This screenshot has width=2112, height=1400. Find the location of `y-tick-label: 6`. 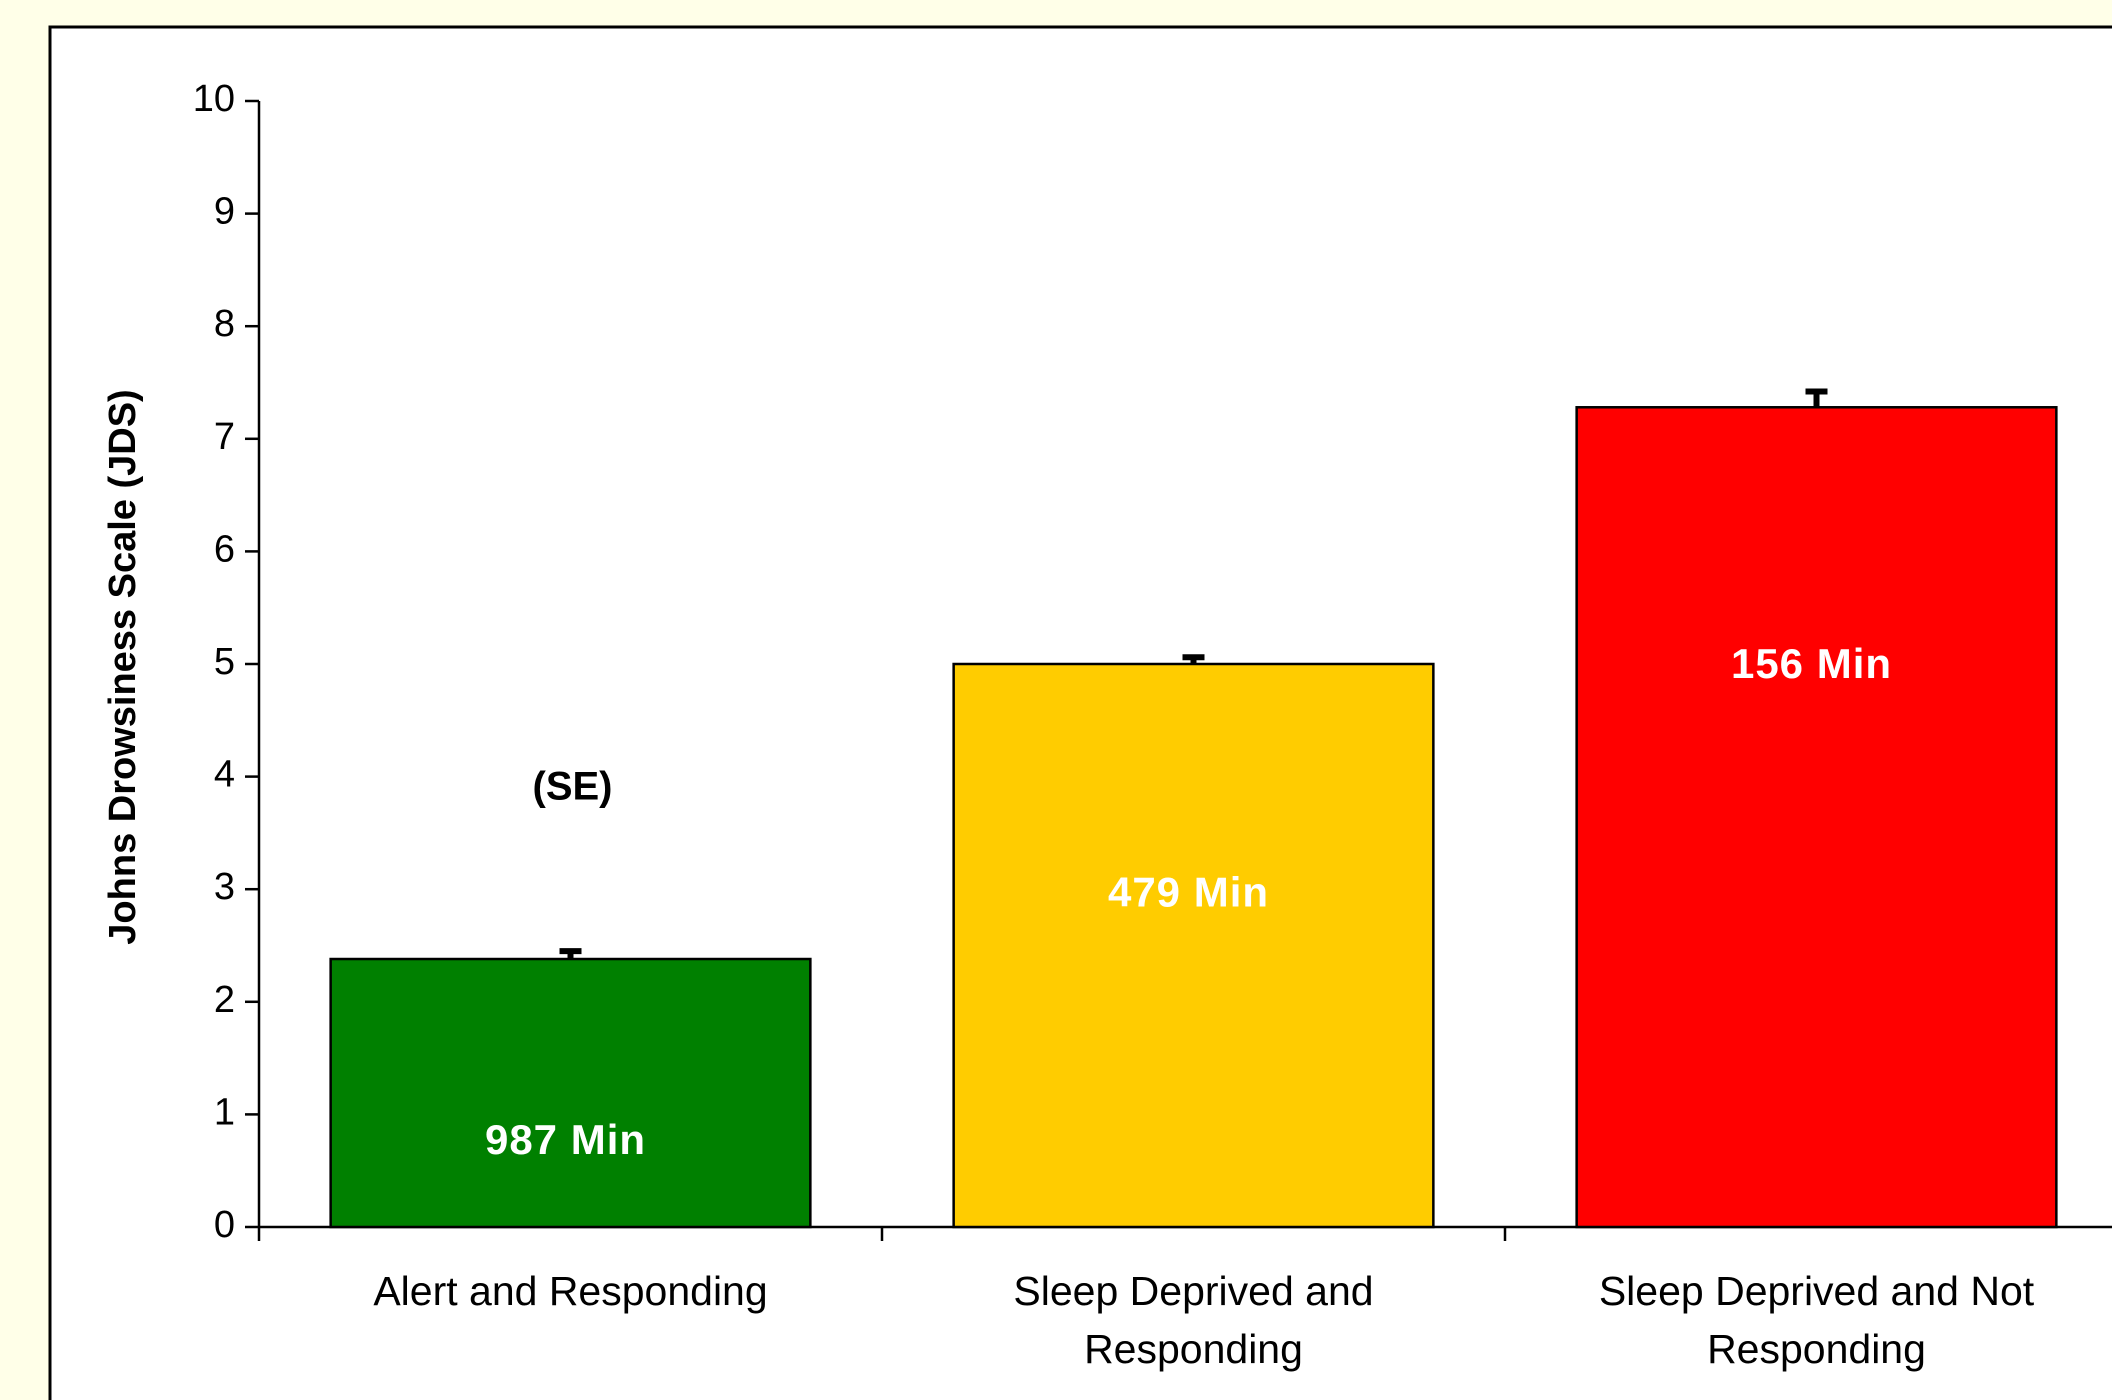

y-tick-label: 6 is located at coordinates (224, 549).